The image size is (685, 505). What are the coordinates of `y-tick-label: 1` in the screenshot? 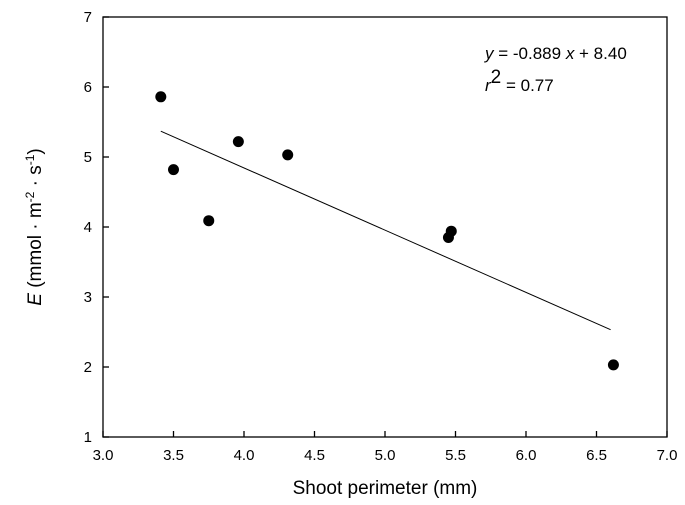 It's located at (88, 437).